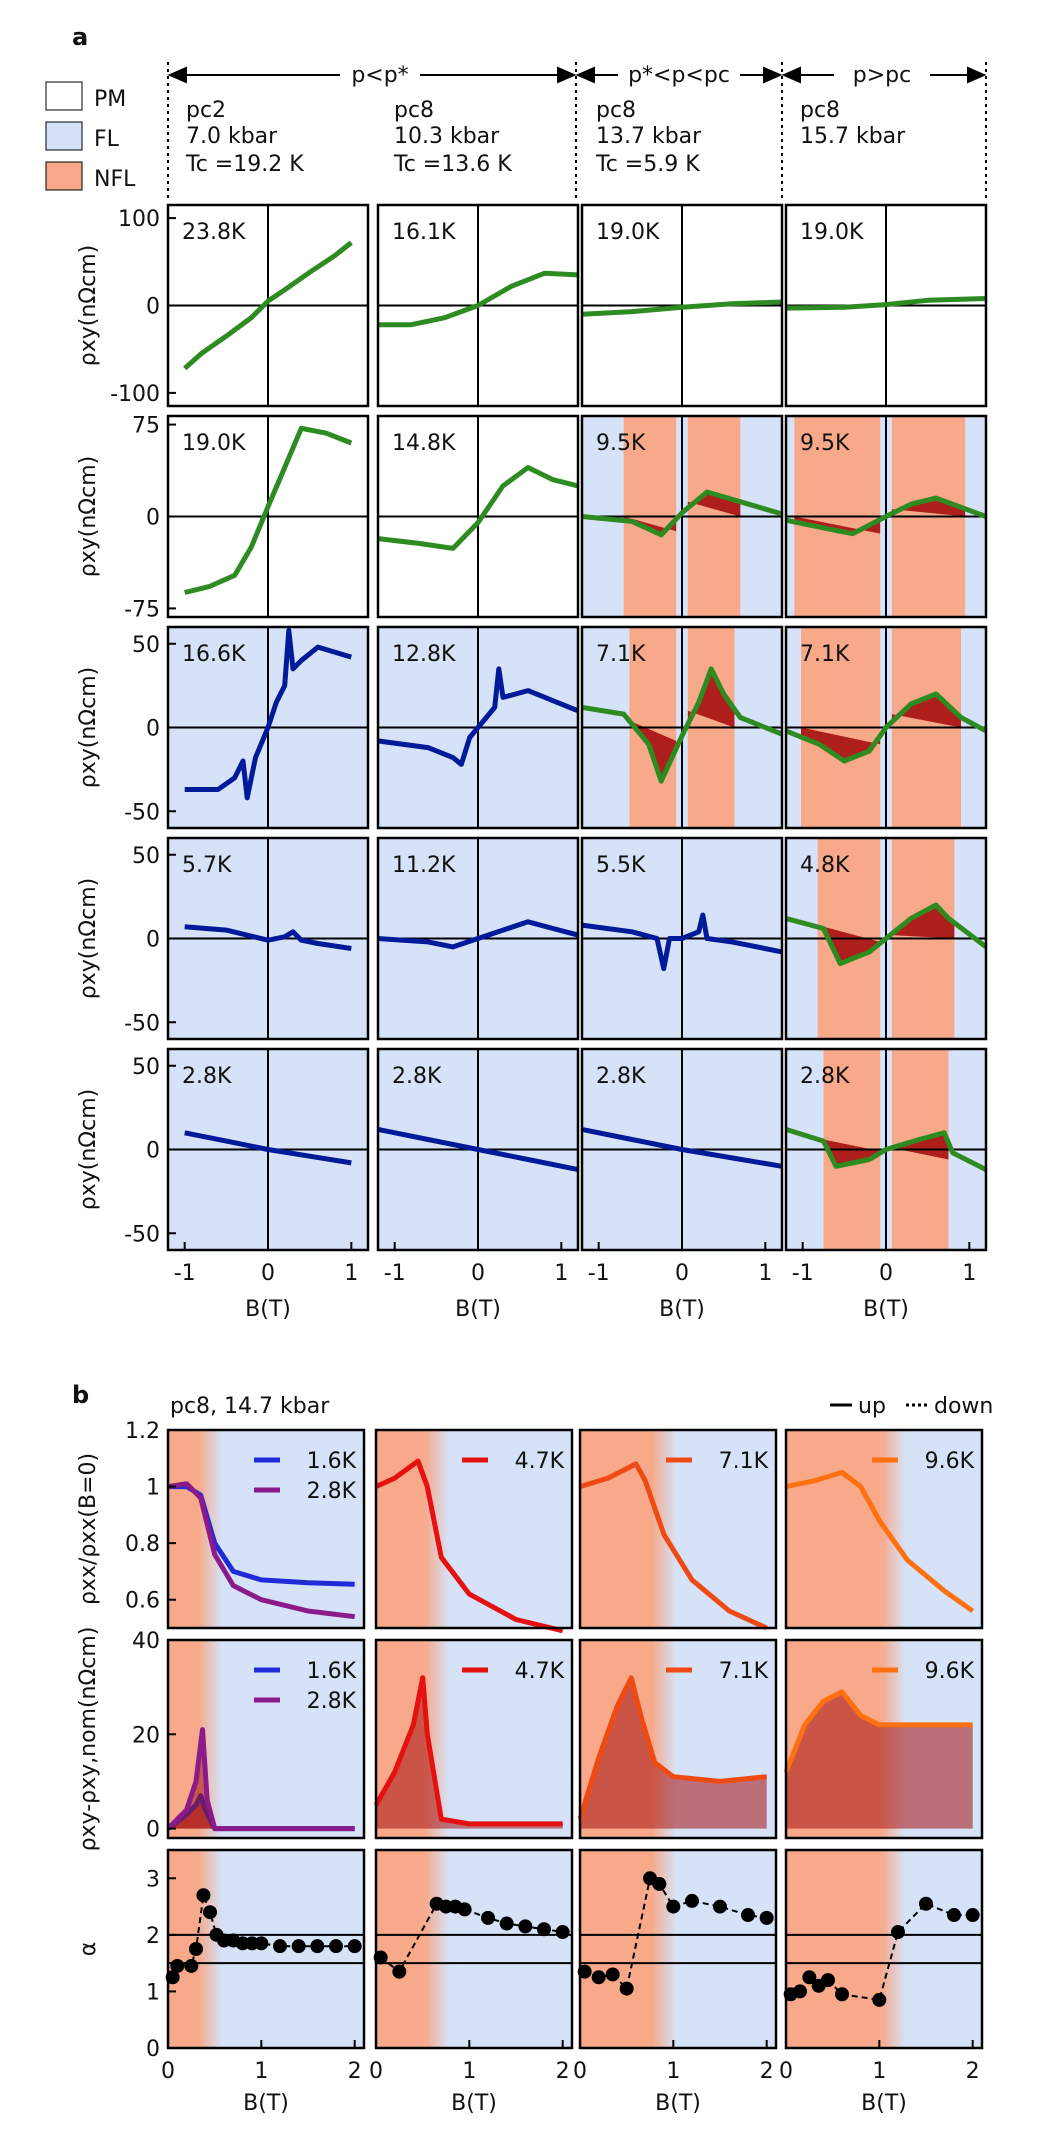  I want to click on y-tick-label: 40, so click(146, 1641).